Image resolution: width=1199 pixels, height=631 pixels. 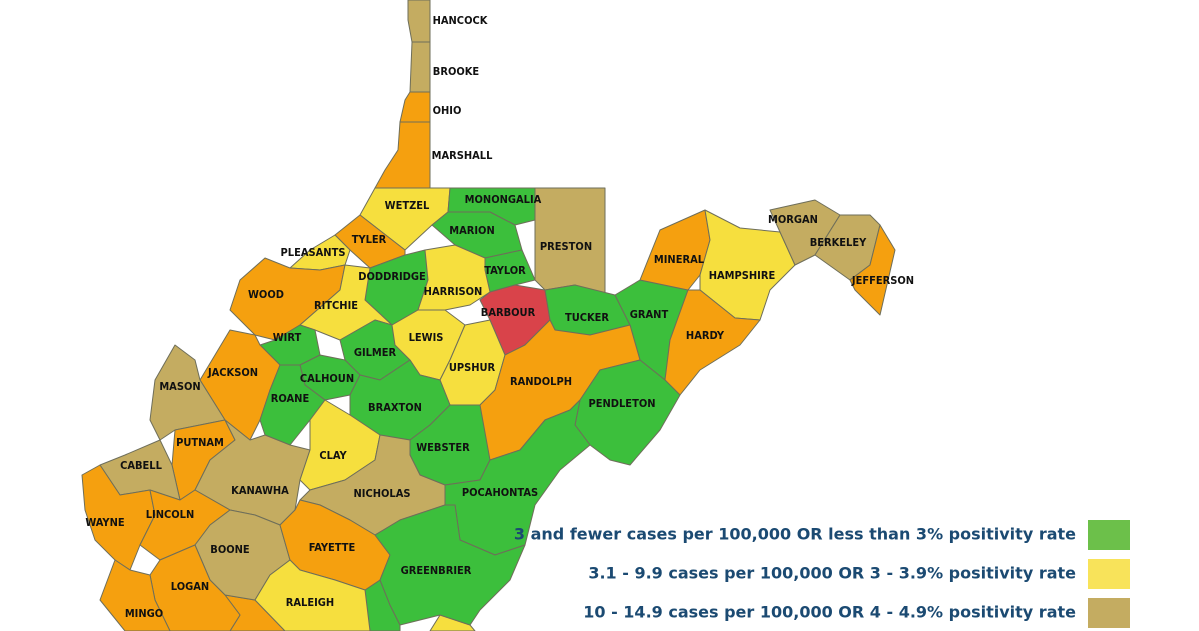 What do you see at coordinates (463, 155) in the screenshot?
I see `county-label: MARSHALL` at bounding box center [463, 155].